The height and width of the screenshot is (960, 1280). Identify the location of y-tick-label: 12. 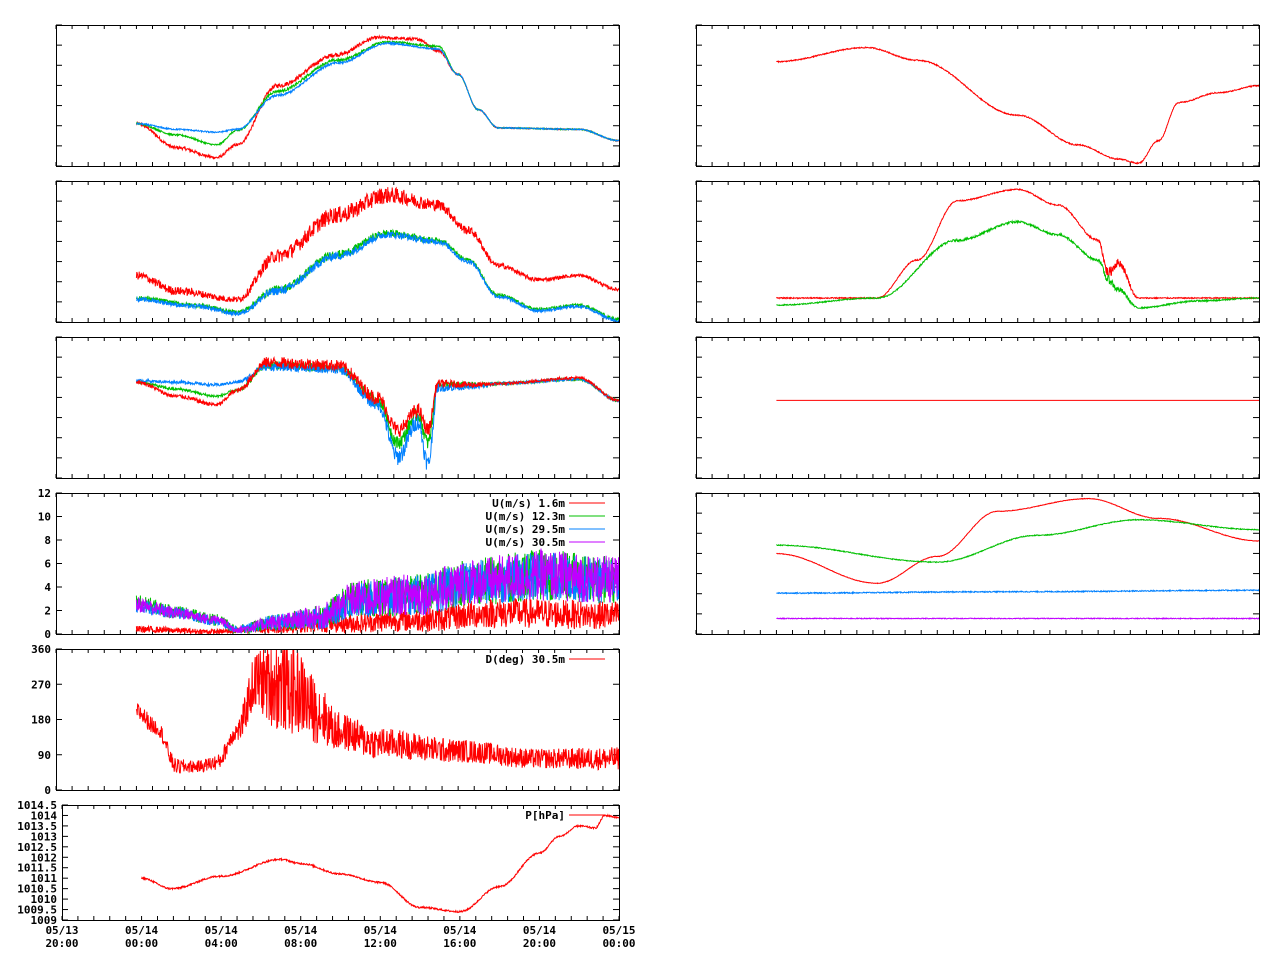
(44, 493).